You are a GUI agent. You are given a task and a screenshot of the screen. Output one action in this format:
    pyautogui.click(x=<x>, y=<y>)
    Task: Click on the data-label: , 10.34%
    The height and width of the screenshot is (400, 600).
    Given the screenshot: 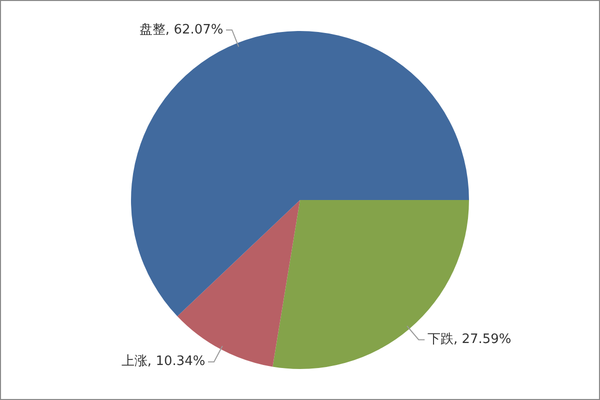 What is the action you would take?
    pyautogui.click(x=176, y=362)
    